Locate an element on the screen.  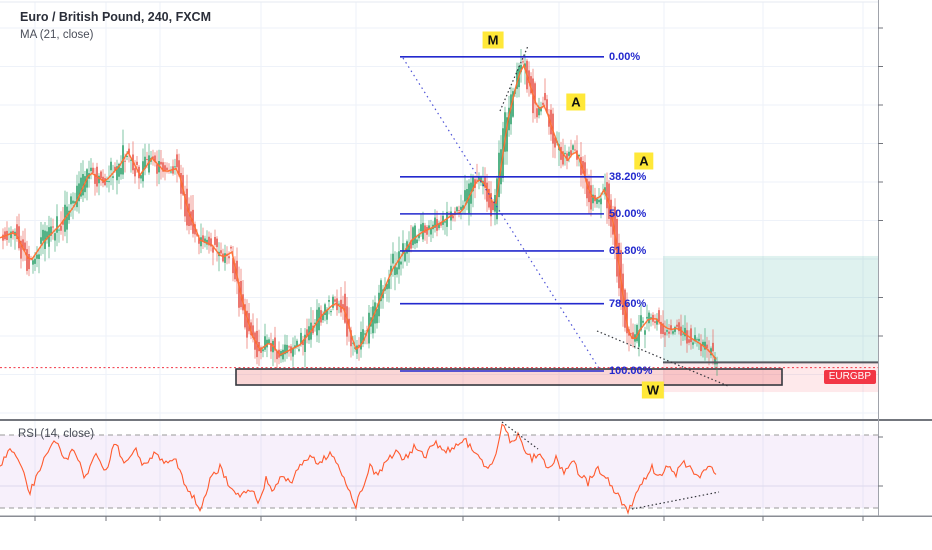
fib-level-label-0: 0.00% is located at coordinates (625, 56).